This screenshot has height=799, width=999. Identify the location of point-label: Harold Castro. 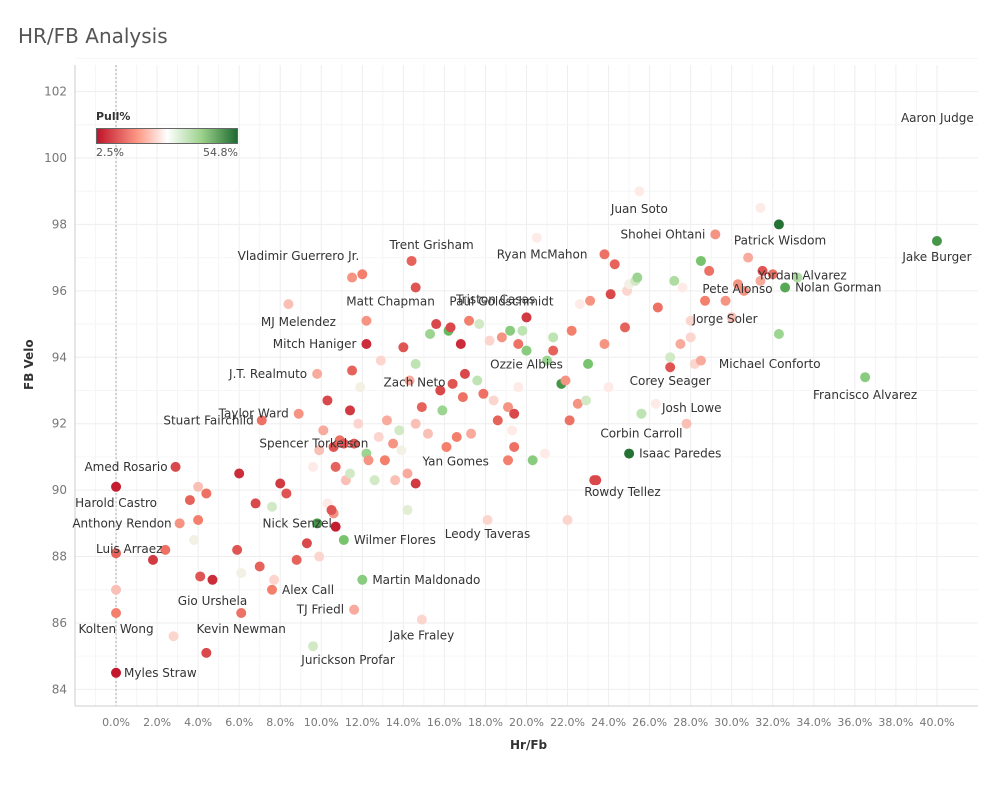
(116, 503).